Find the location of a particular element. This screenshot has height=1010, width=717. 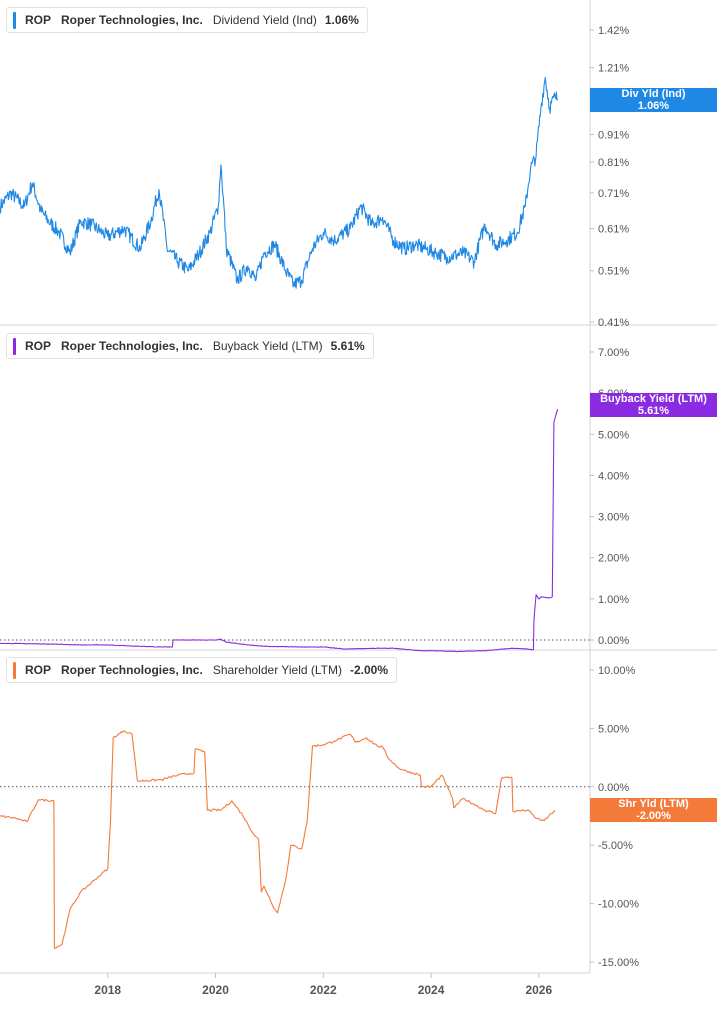

y-tick-label: 1.21% is located at coordinates (613, 69).